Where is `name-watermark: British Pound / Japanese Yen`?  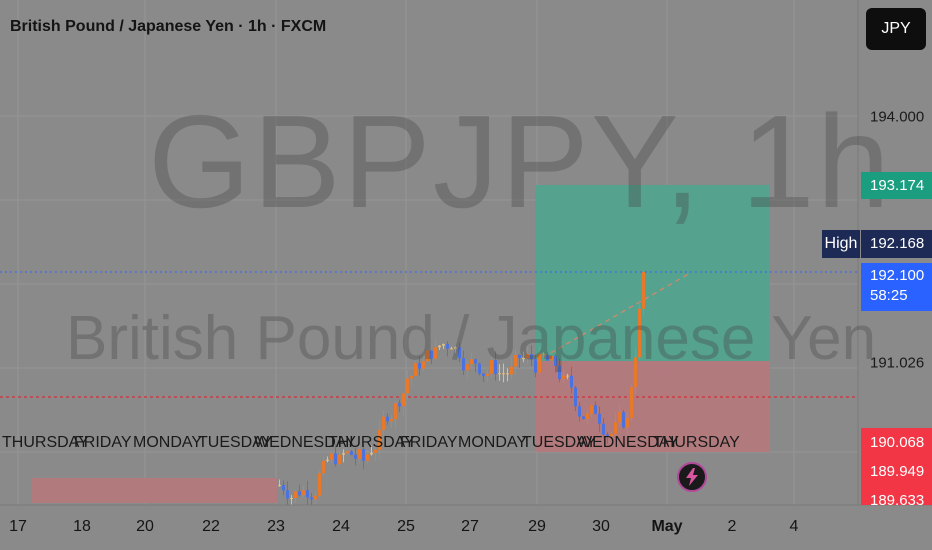
name-watermark: British Pound / Japanese Yen is located at coordinates (471, 338).